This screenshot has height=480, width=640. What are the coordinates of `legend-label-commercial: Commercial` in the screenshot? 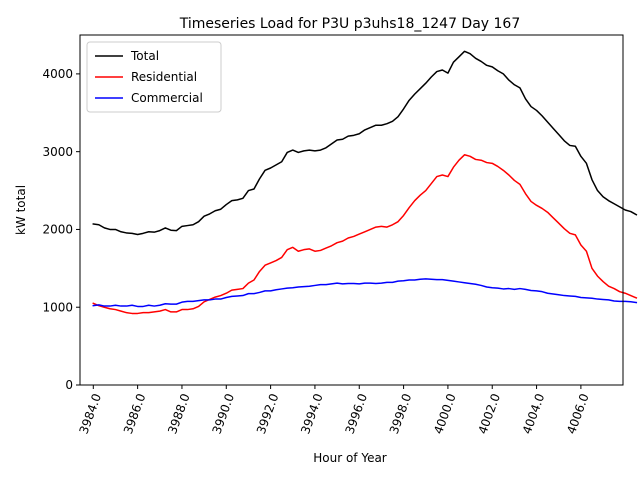 It's located at (167, 98).